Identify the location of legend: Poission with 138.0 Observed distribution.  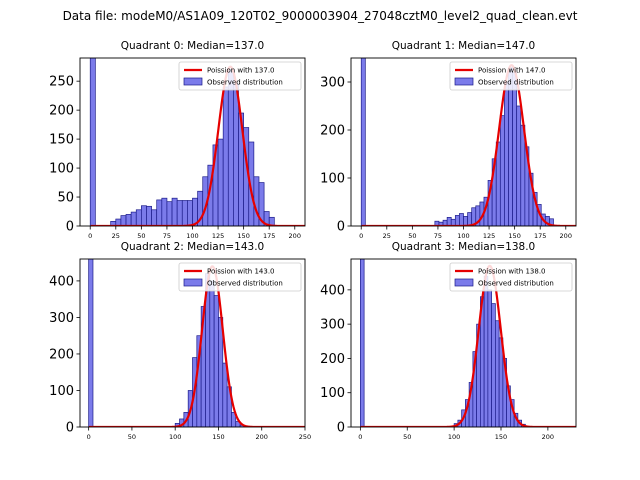
(511, 277).